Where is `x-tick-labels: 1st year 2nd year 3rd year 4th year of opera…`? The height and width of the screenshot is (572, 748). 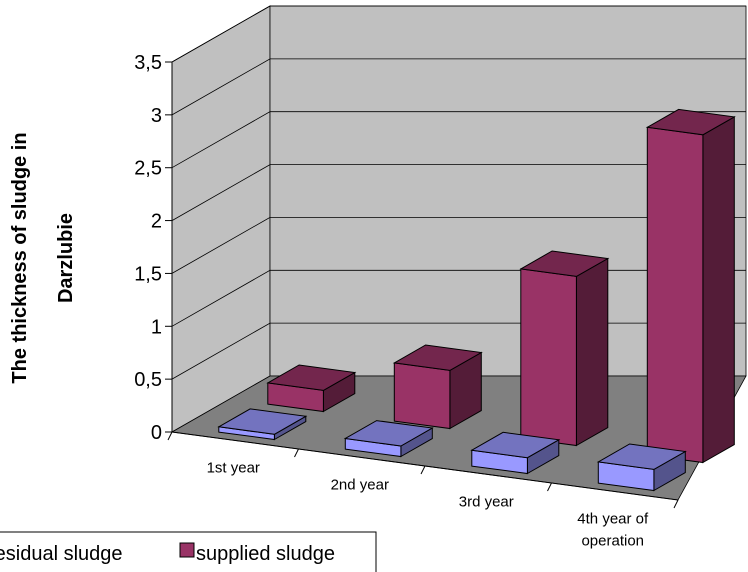
x-tick-labels: 1st year 2nd year 3rd year 4th year of opera… is located at coordinates (428, 505).